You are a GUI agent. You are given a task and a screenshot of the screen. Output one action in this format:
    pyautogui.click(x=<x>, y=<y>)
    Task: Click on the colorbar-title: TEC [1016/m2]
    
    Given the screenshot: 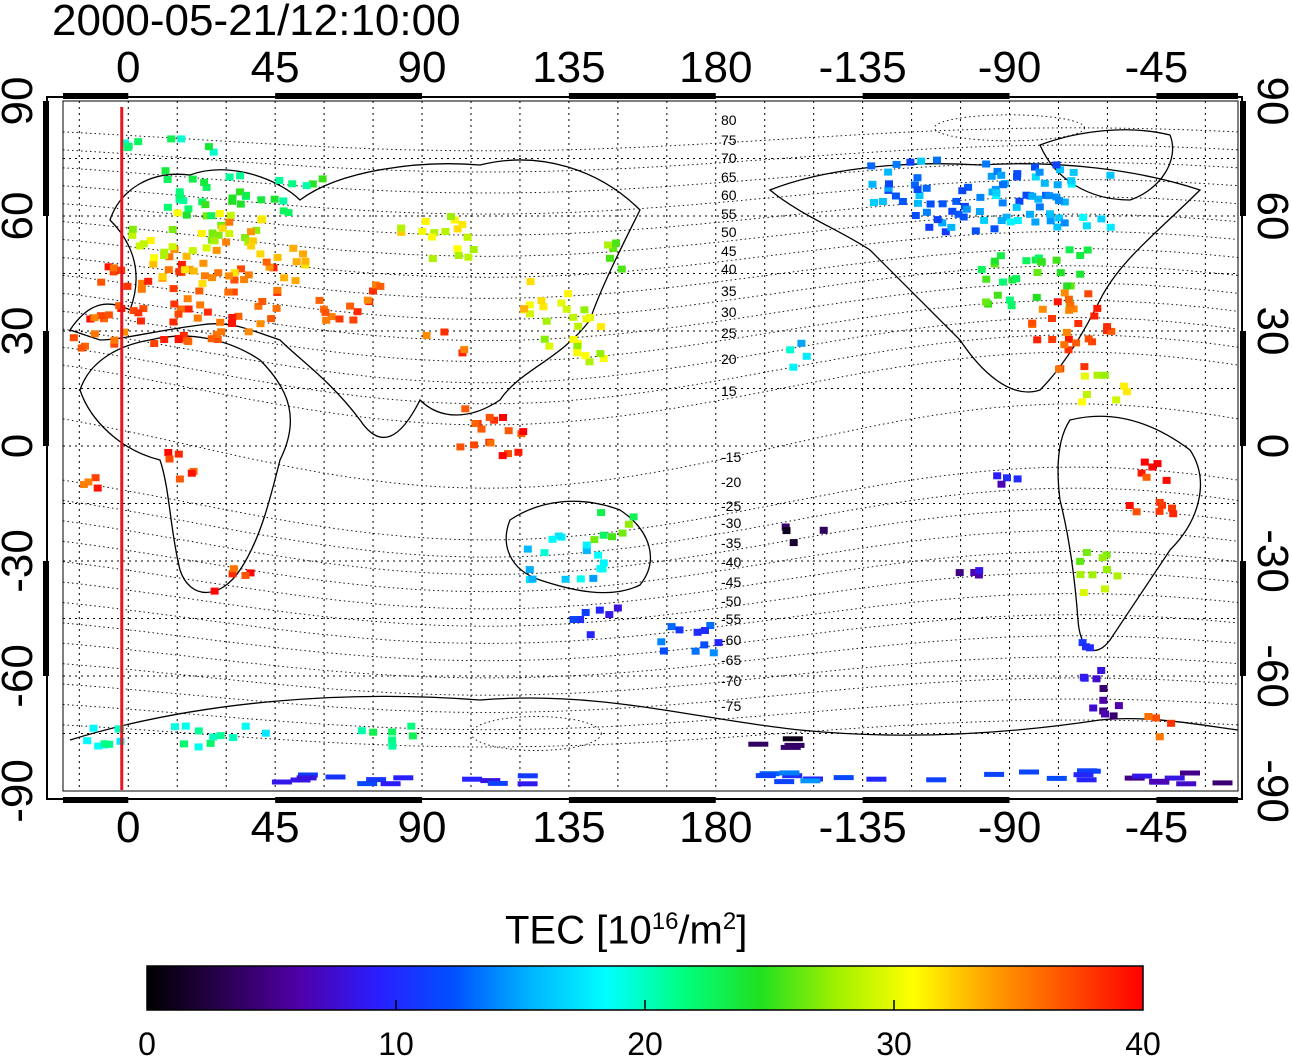 What is the action you would take?
    pyautogui.click(x=626, y=930)
    